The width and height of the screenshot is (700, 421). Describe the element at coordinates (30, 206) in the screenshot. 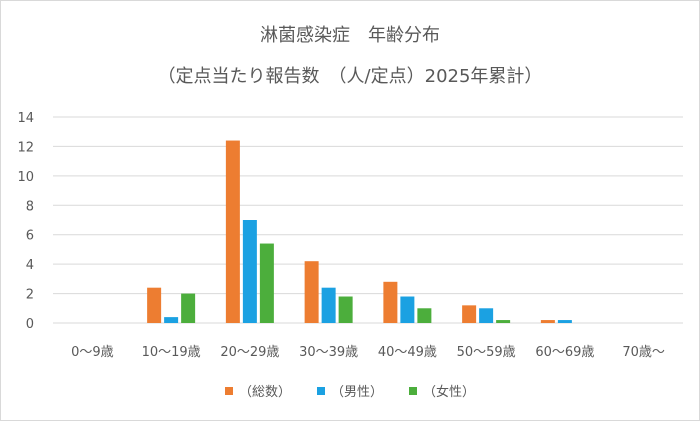

I see `y-tick-label: 8` at that location.